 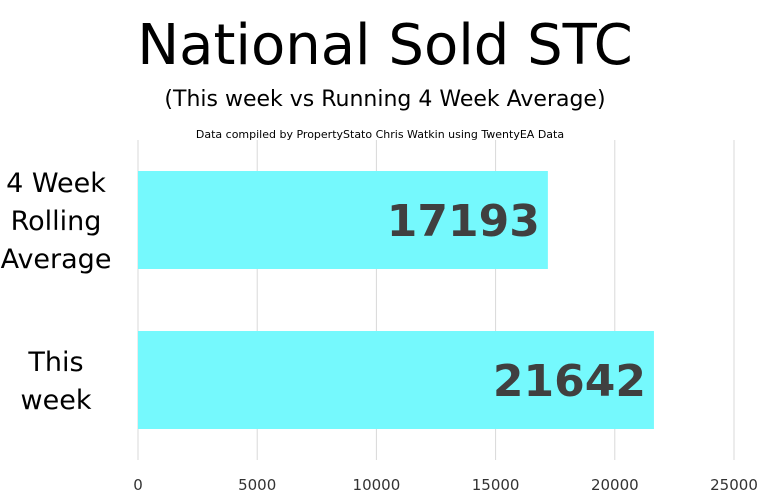 I want to click on category-label: 4 Week Rolling Average, so click(x=56, y=221).